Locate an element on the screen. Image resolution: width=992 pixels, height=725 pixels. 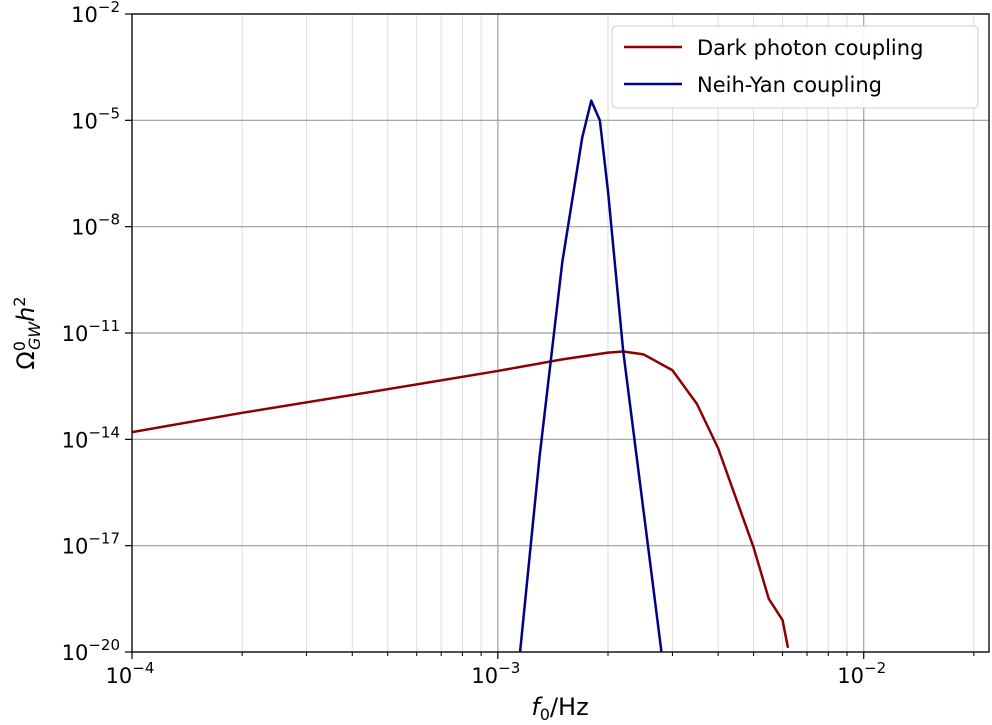
y-tick-label: 10⁻⁵ is located at coordinates (95, 118).